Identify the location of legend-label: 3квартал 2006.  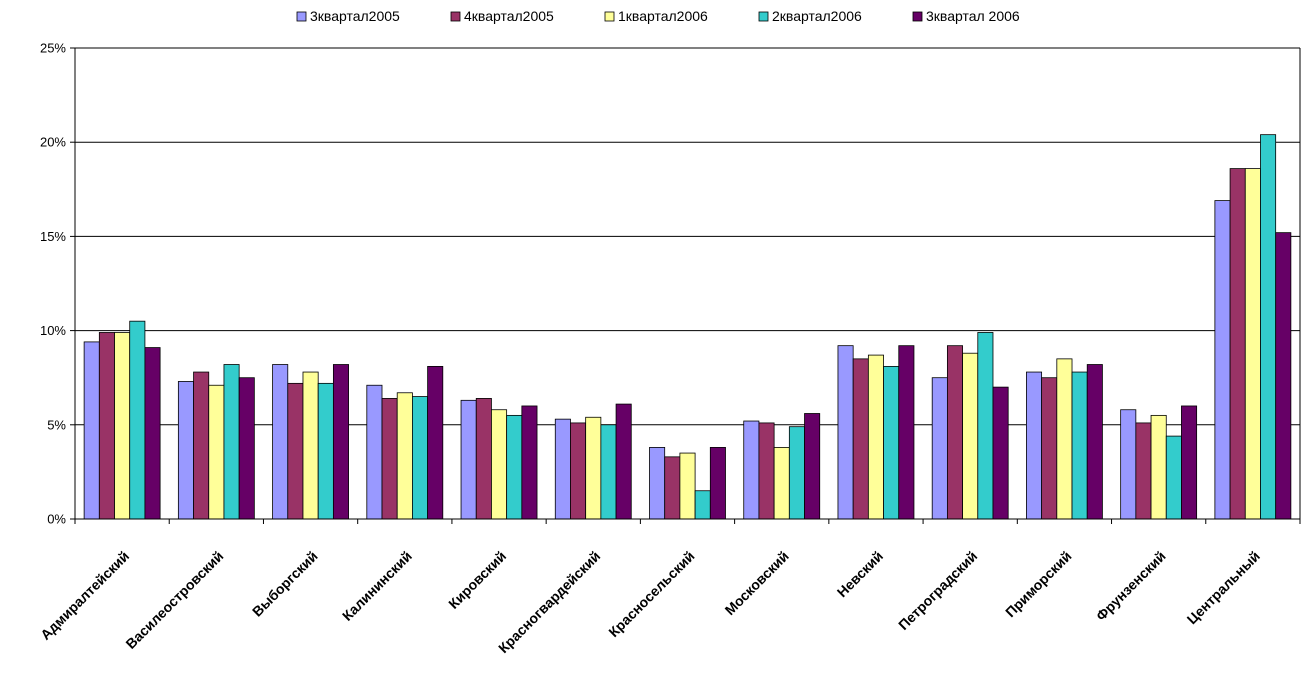
(973, 16).